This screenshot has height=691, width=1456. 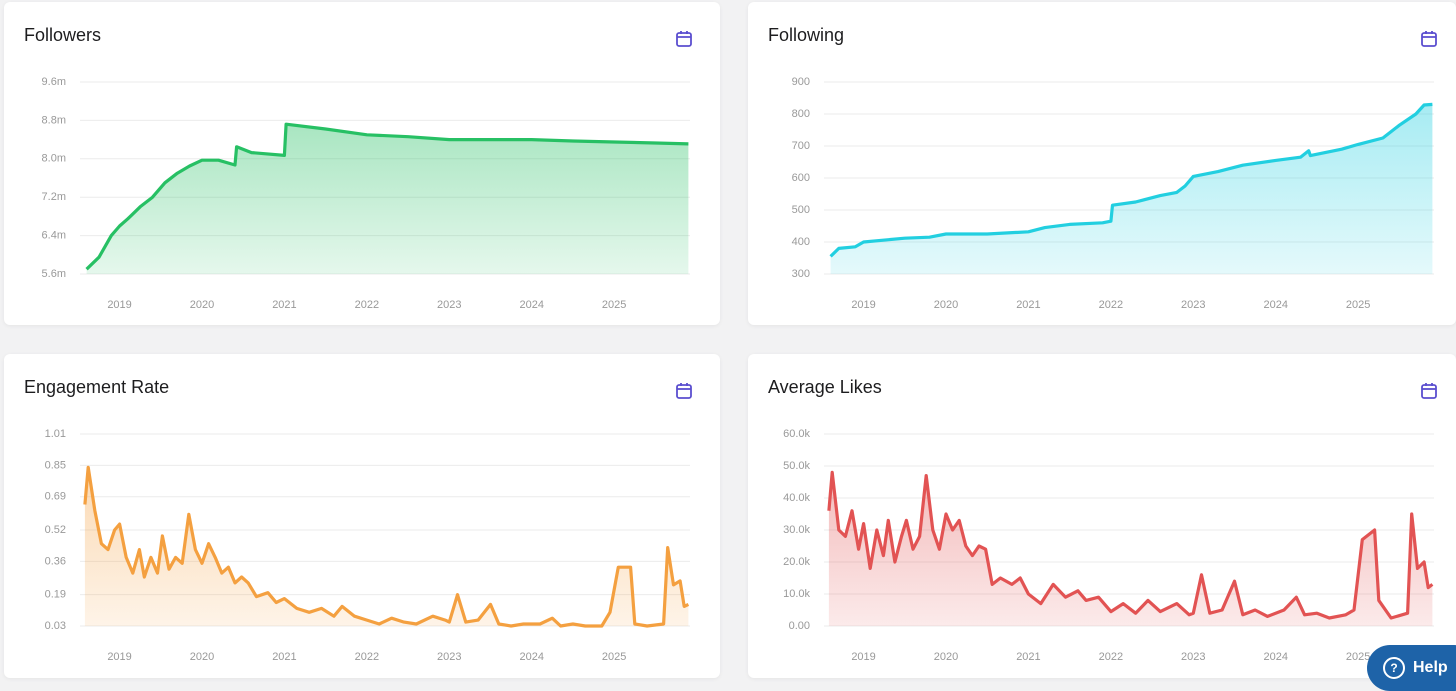 I want to click on y-tick-label: 8.8m, so click(x=54, y=120).